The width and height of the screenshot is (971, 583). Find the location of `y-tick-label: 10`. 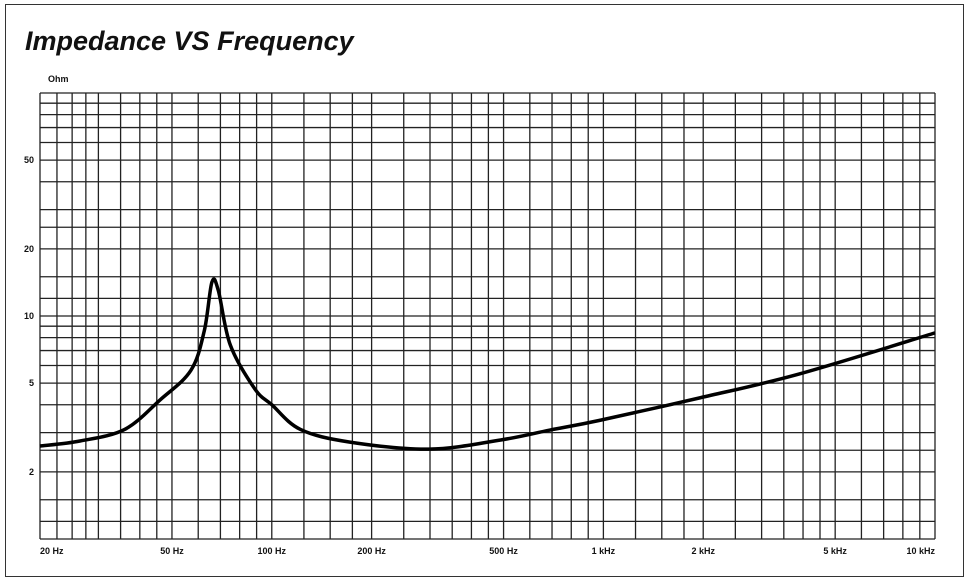

y-tick-label: 10 is located at coordinates (29, 316).